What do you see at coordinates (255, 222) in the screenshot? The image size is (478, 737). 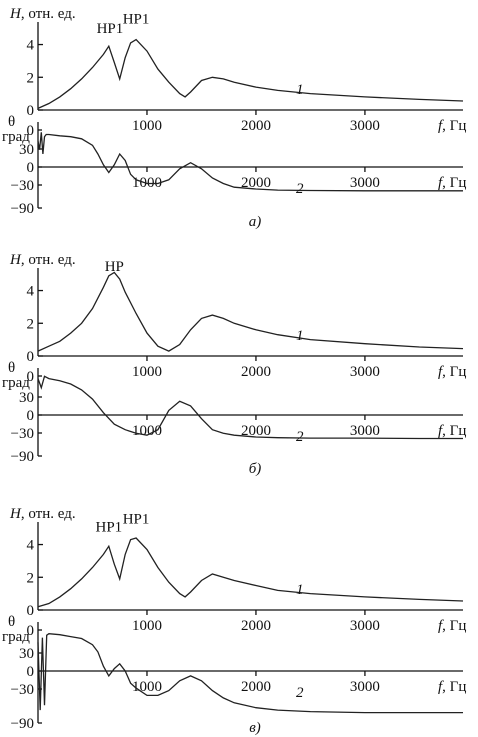 I see `panel-label: a)` at bounding box center [255, 222].